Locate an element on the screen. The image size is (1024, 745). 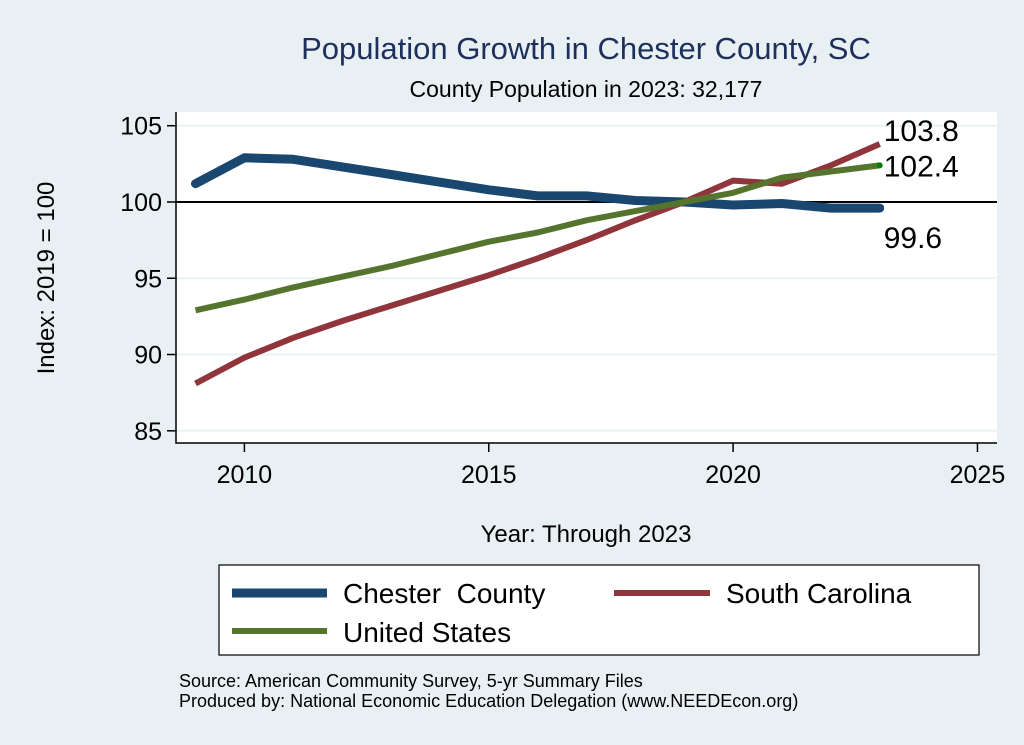
legend-box is located at coordinates (599, 610).